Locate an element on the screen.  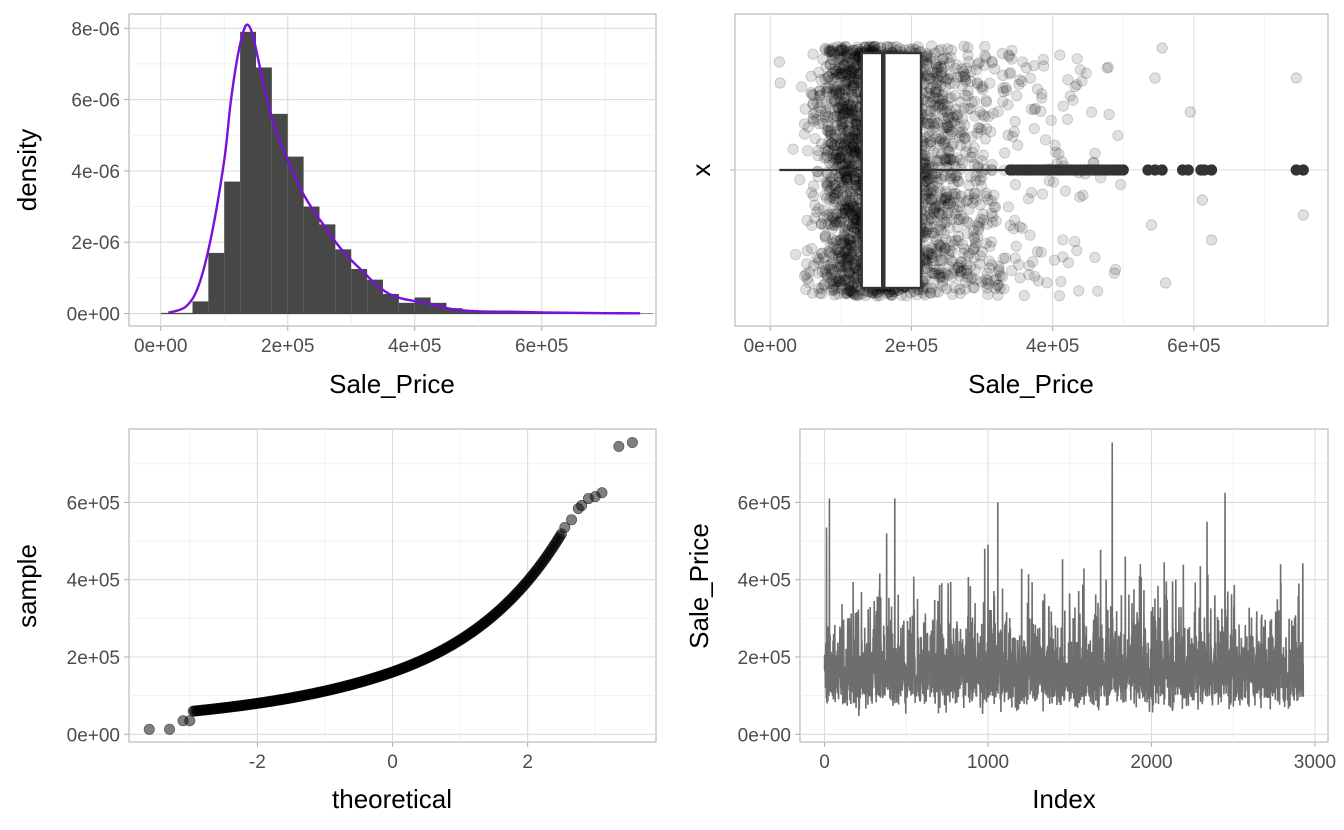
qq-points is located at coordinates (390, 586).